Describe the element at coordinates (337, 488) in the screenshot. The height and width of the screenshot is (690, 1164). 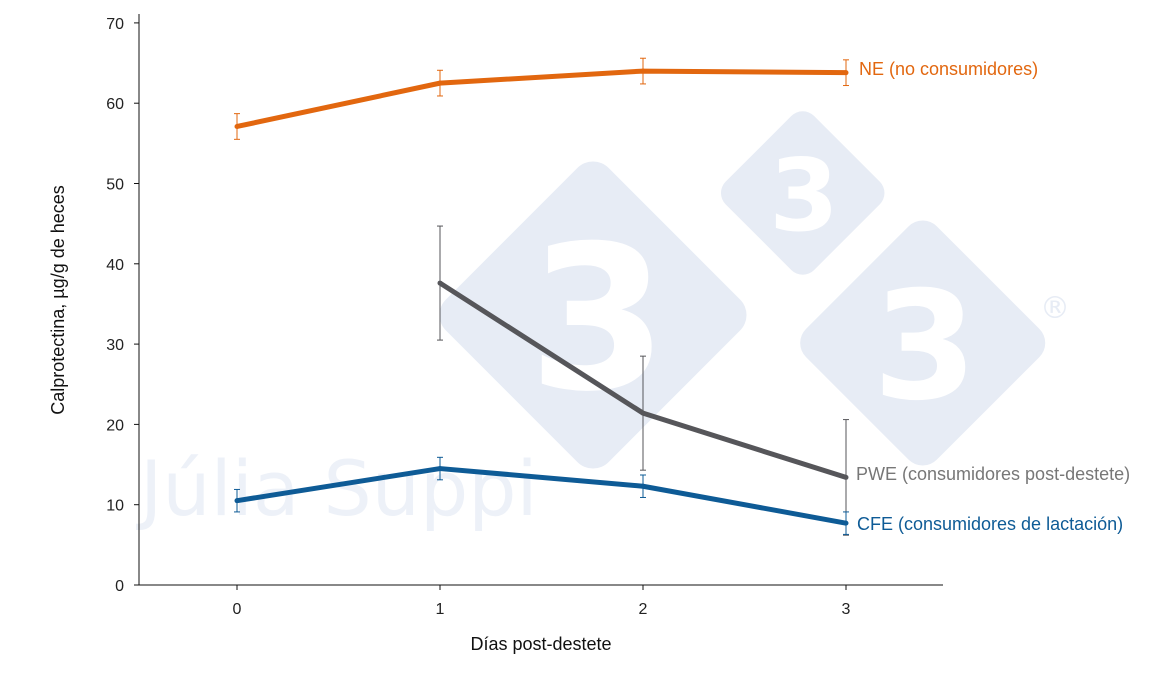
I see `watermark-author: Júlia Suppi` at that location.